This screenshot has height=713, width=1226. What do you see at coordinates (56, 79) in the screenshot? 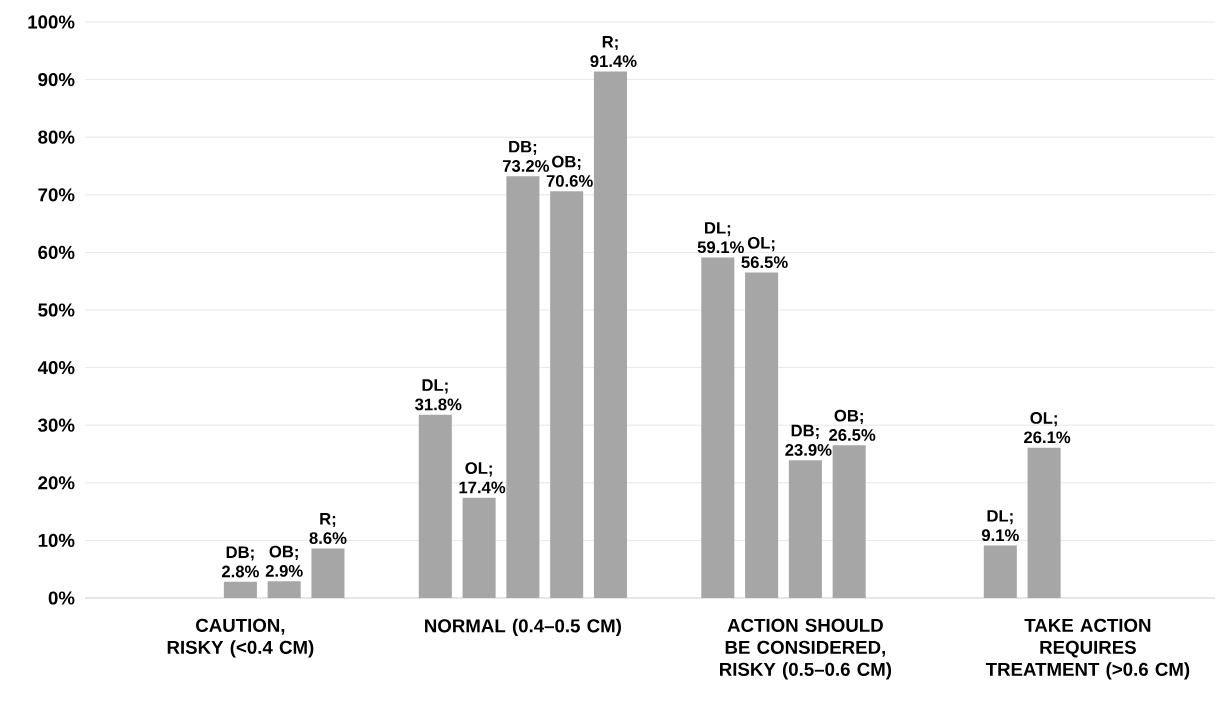
I see `y-tick-label: 90%` at bounding box center [56, 79].